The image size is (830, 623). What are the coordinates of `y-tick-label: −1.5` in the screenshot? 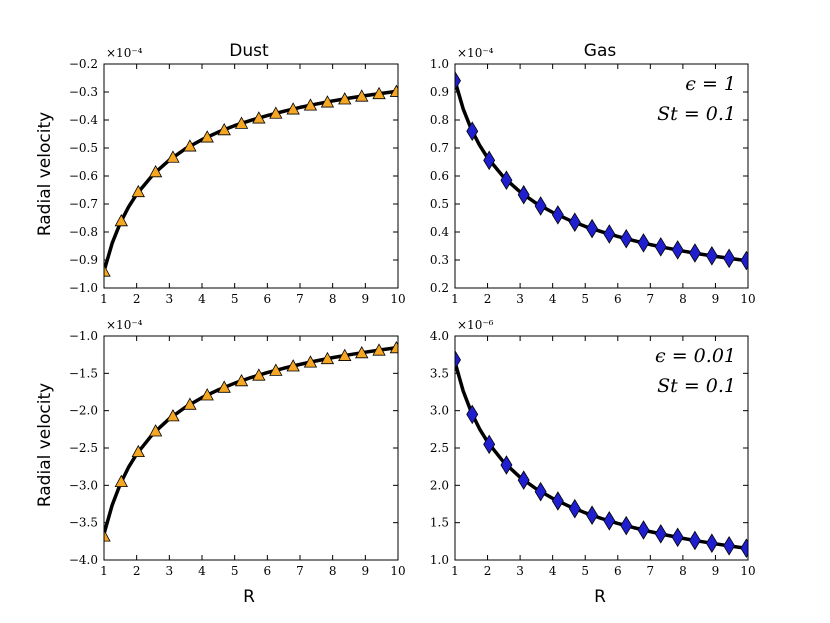 It's located at (83, 373).